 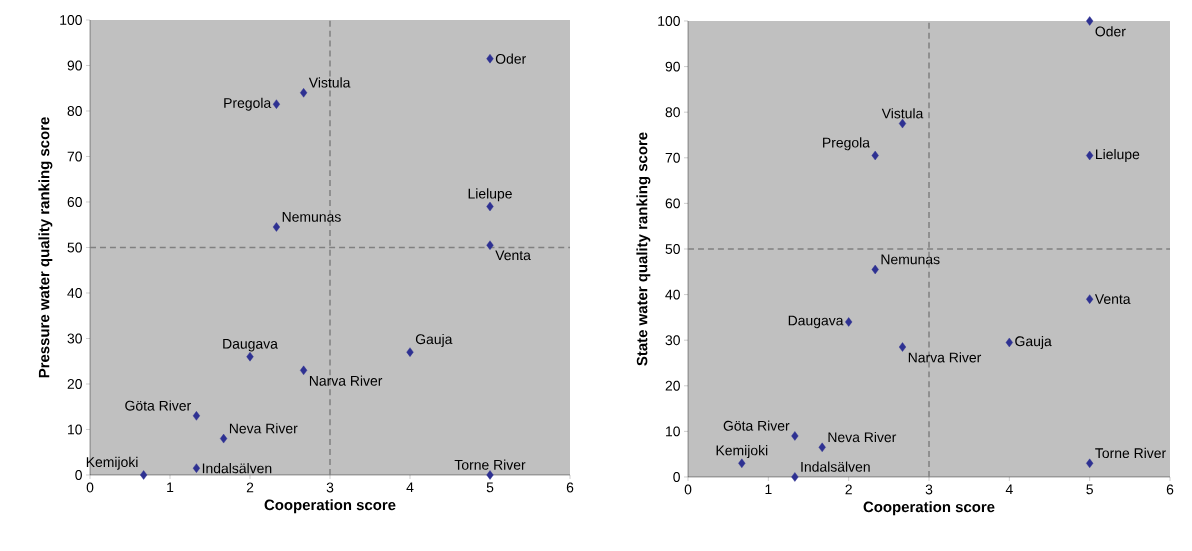 I want to click on y-axis-title: Pressure water quality ranking score, so click(x=45, y=247).